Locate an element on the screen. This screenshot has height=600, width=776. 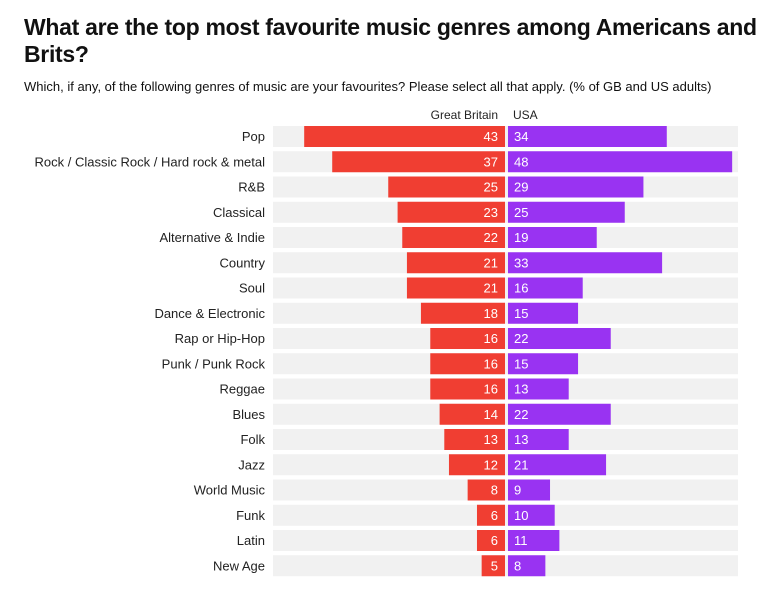
row-band-latin is located at coordinates (505, 540).